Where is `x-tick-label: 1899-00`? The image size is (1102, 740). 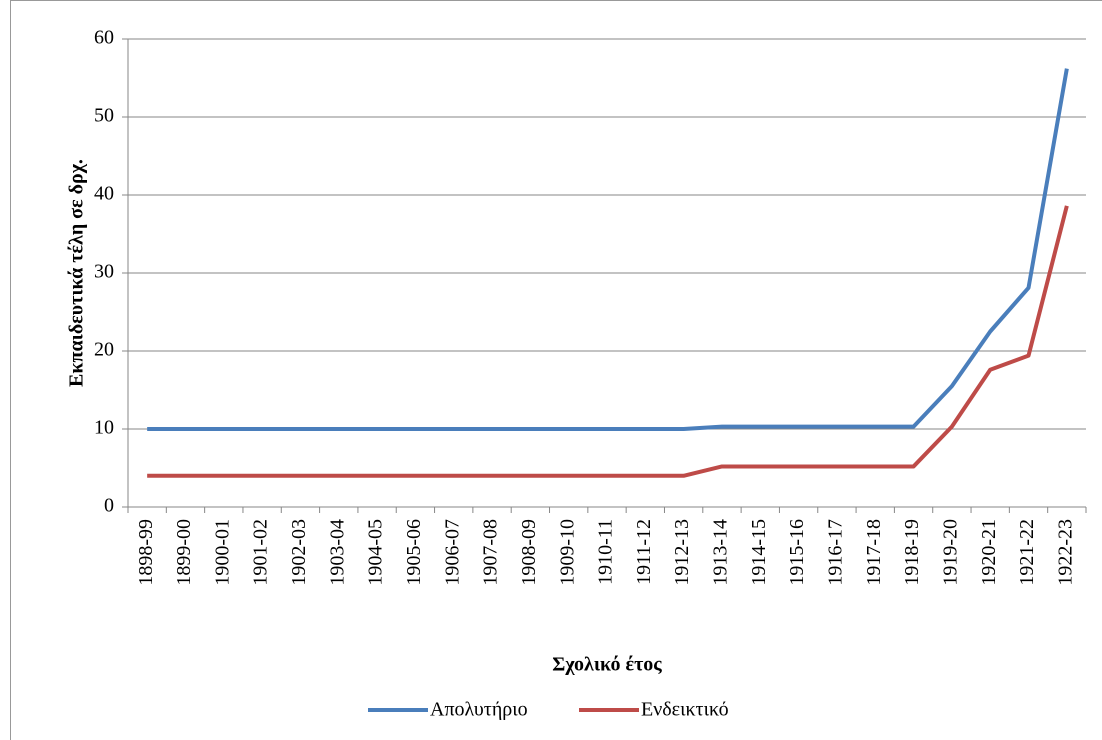 x-tick-label: 1899-00 is located at coordinates (184, 552).